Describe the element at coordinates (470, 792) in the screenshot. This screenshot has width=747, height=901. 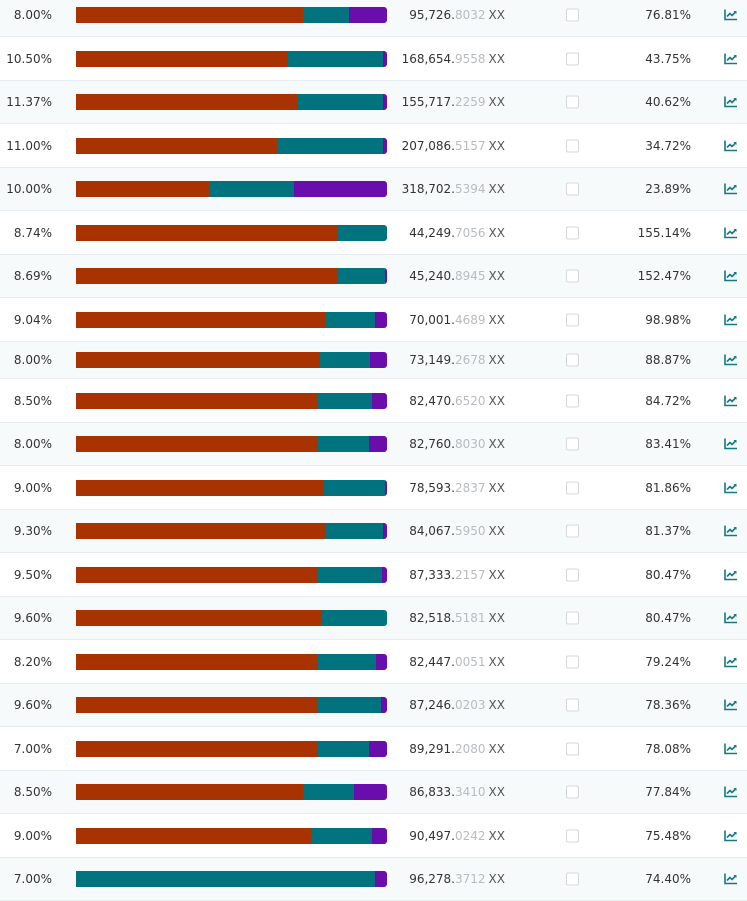
I see `amount-decimals: 3410` at that location.